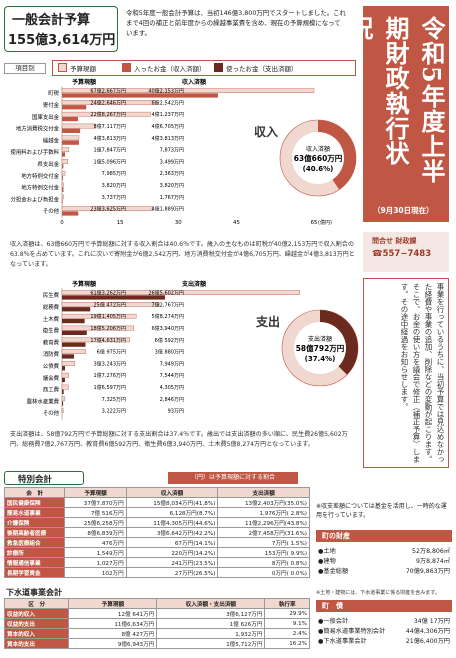 This screenshot has width=456, height=658. What do you see at coordinates (262, 69) in the screenshot?
I see `legend-spent: 使ったお金（支出済額）` at bounding box center [262, 69].